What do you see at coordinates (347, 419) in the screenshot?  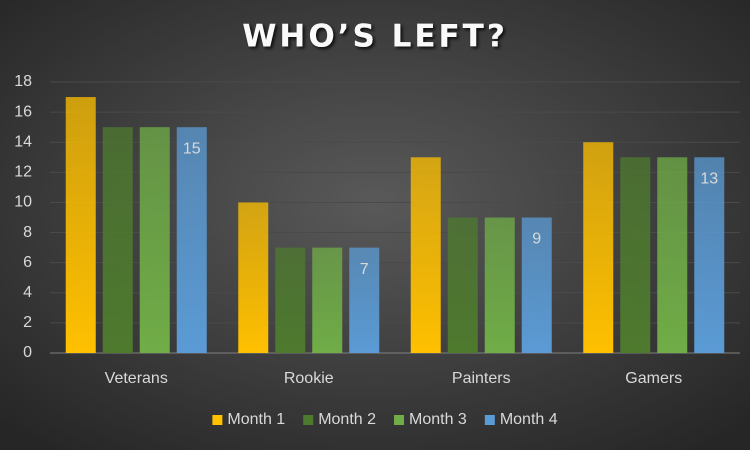 I see `legend-label: Month 2` at bounding box center [347, 419].